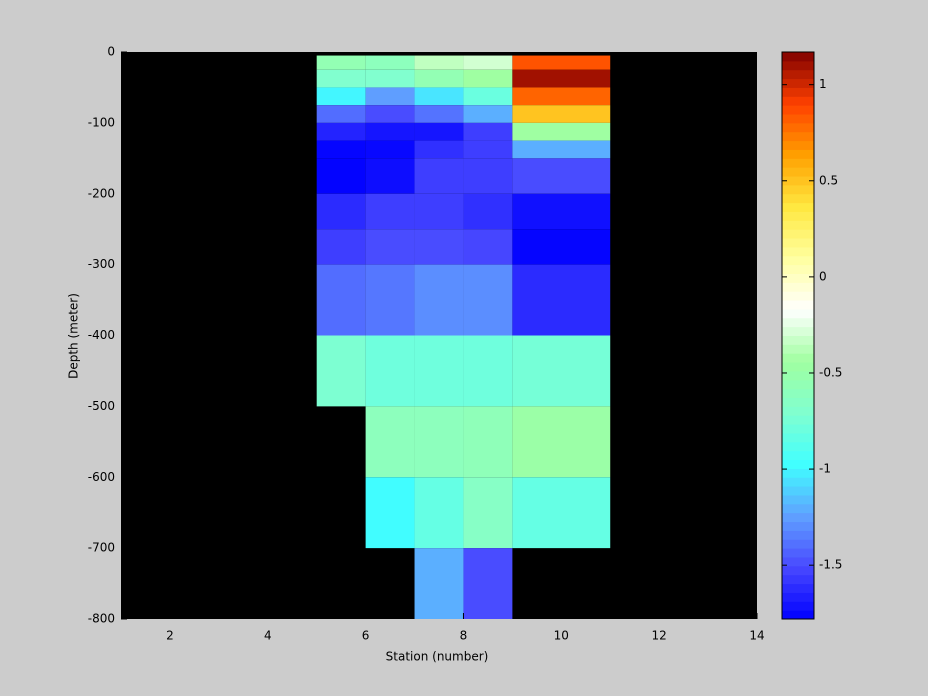  I want to click on x-tick-label: 6, so click(366, 636).